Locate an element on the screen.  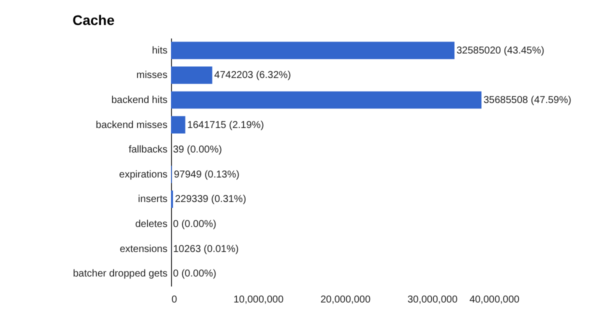
y-tick-label: backend hits is located at coordinates (139, 100).